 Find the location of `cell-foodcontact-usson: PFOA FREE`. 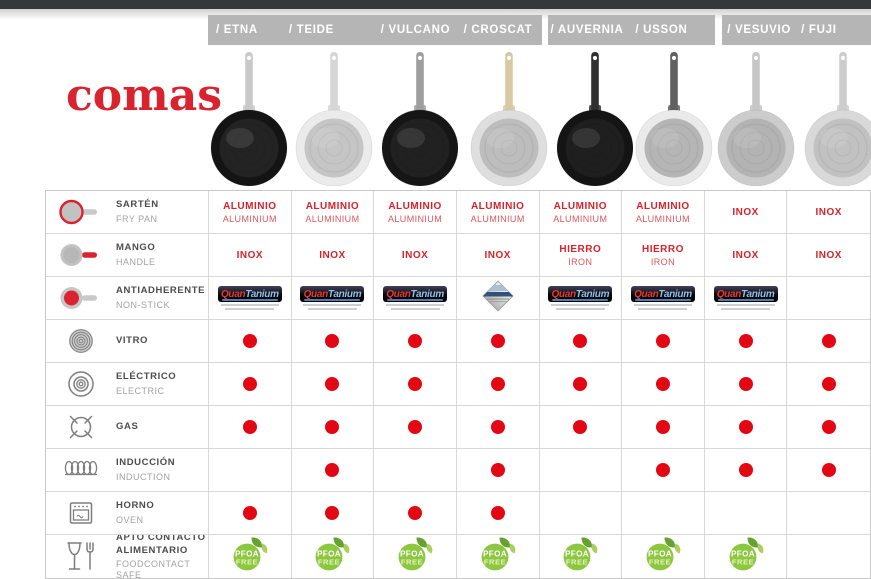

cell-foodcontact-usson: PFOA FREE is located at coordinates (663, 556).